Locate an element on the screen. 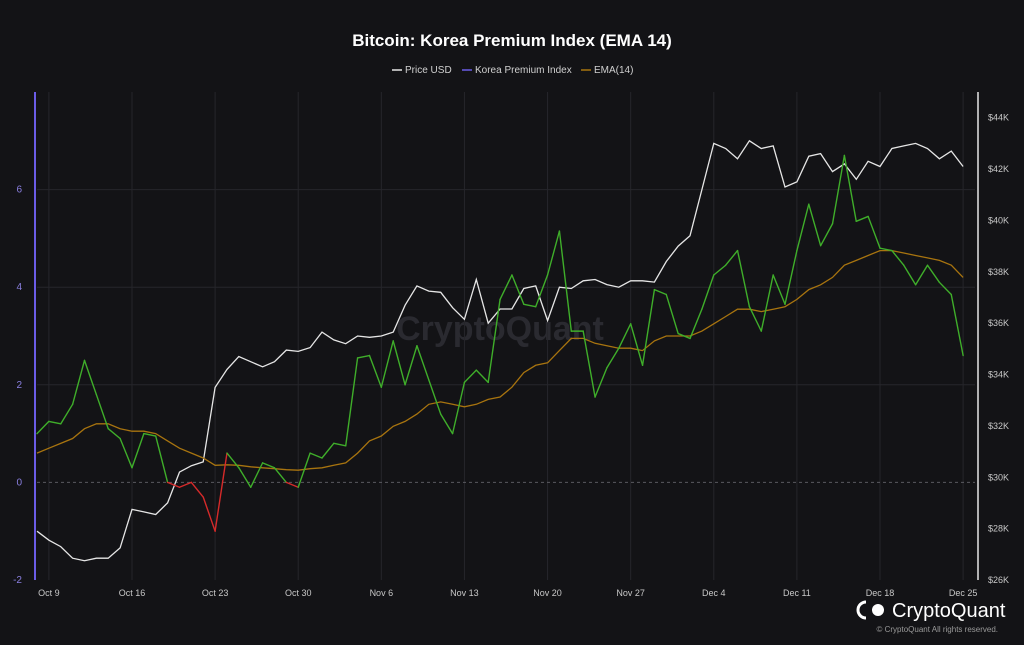 The width and height of the screenshot is (1024, 645). right-tick-label: $28K is located at coordinates (998, 529).